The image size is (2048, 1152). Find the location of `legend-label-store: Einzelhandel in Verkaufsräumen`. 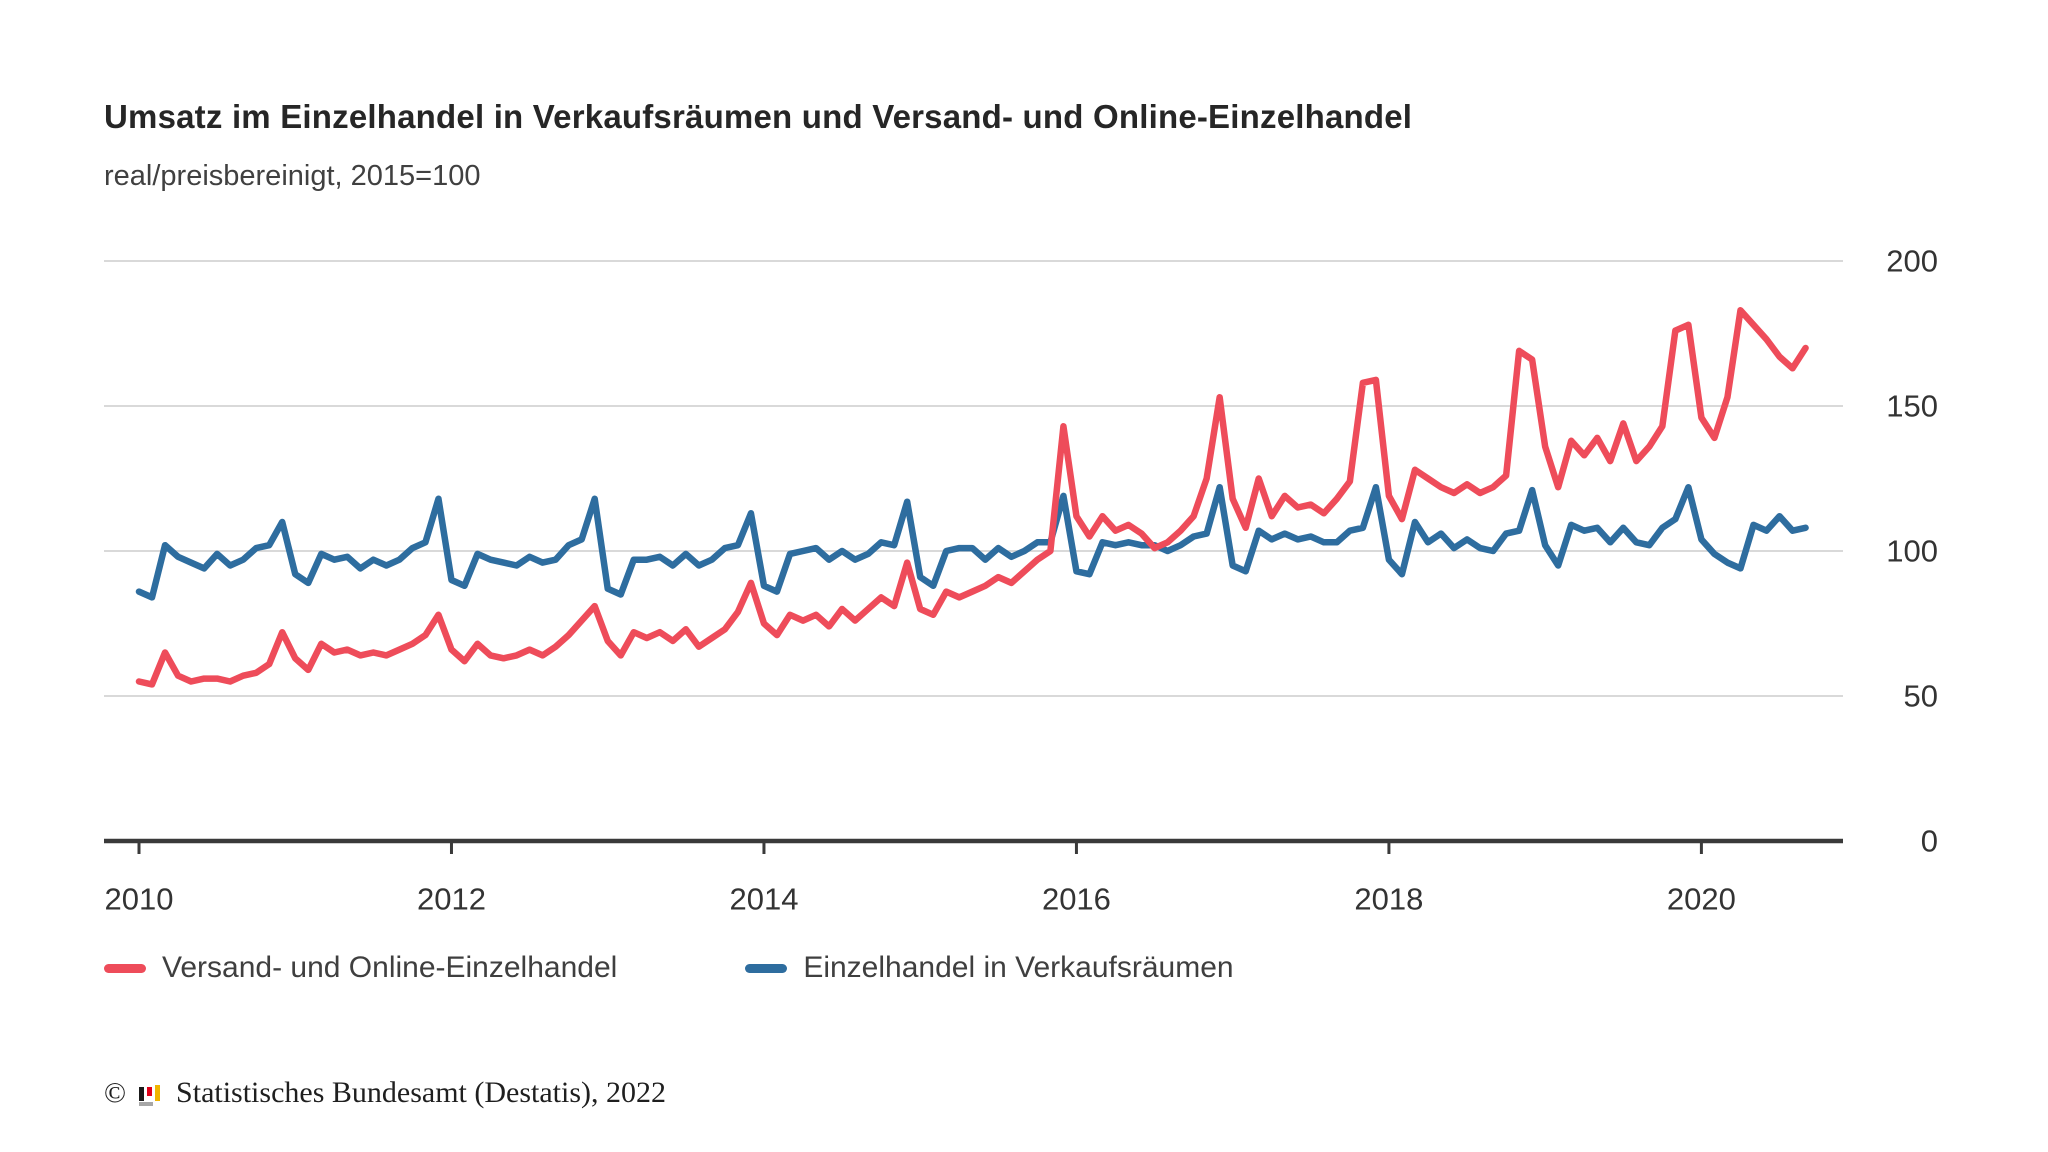

legend-label-store: Einzelhandel in Verkaufsräumen is located at coordinates (1018, 967).